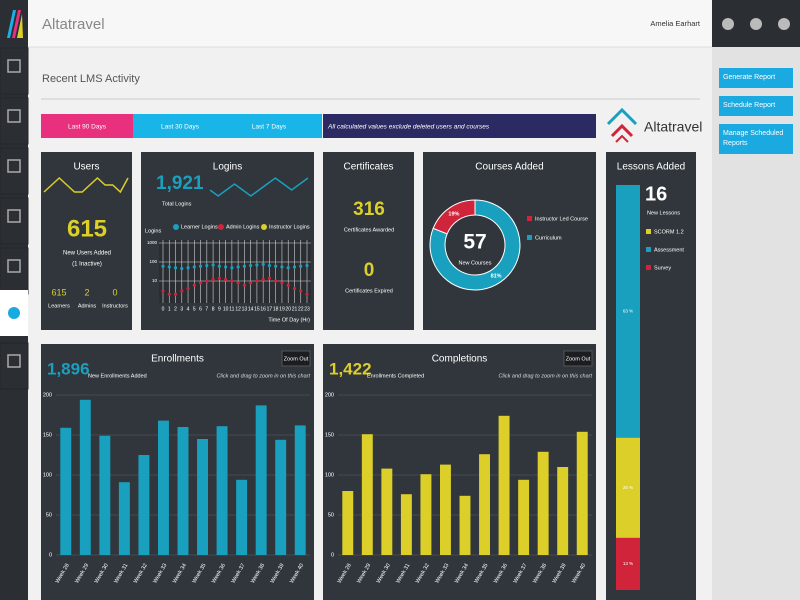 This screenshot has width=800, height=600. I want to click on action-button: Generate Report, so click(756, 78).